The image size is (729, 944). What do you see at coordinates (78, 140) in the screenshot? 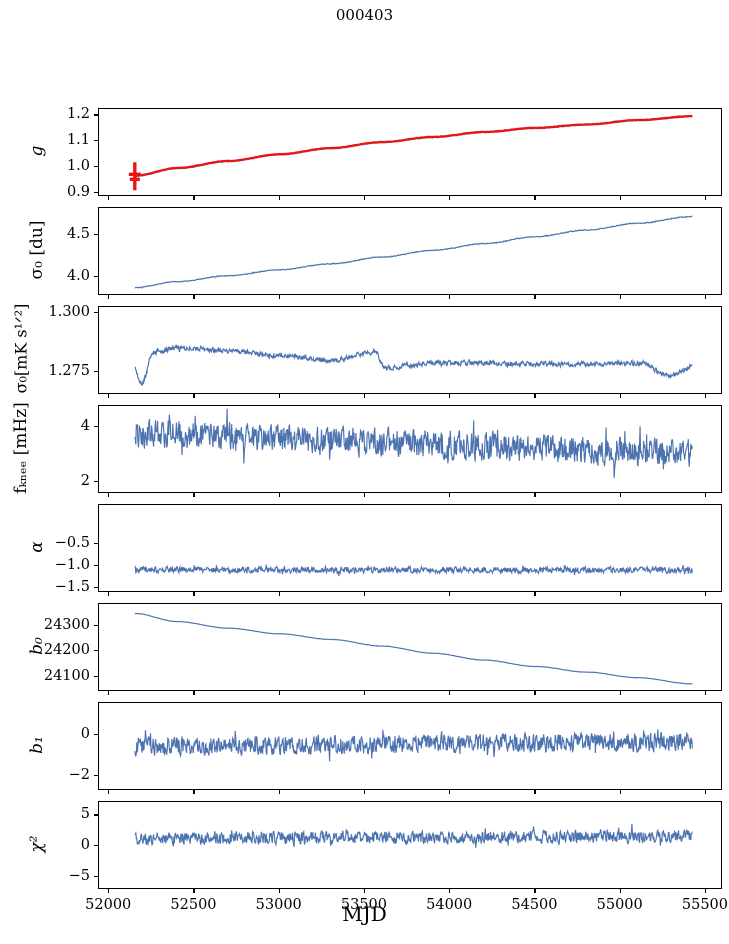
I see `y-tick-label: 1.1` at bounding box center [78, 140].